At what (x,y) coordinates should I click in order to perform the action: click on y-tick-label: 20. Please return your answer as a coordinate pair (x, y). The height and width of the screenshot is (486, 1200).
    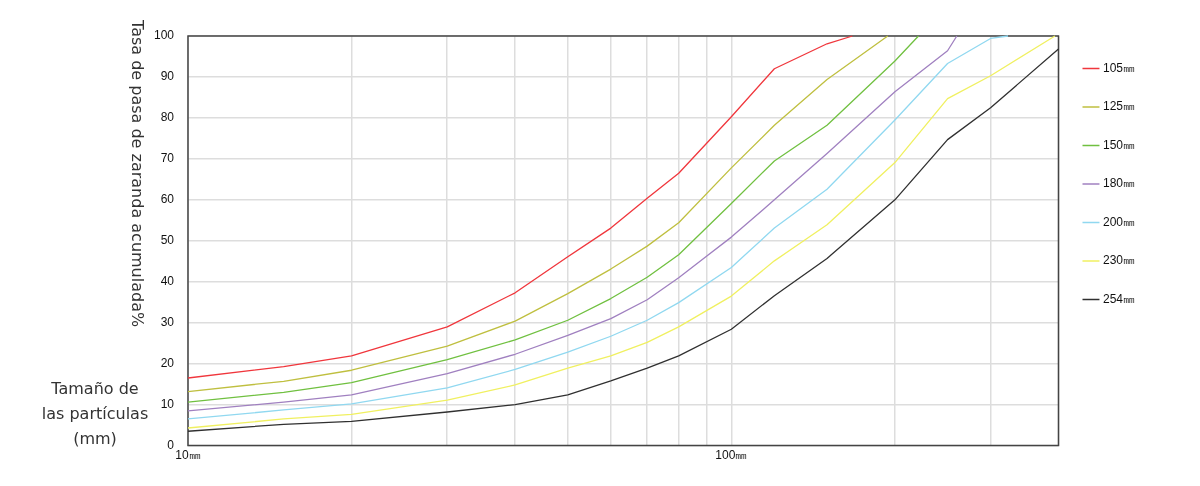
    Looking at the image, I should click on (167, 362).